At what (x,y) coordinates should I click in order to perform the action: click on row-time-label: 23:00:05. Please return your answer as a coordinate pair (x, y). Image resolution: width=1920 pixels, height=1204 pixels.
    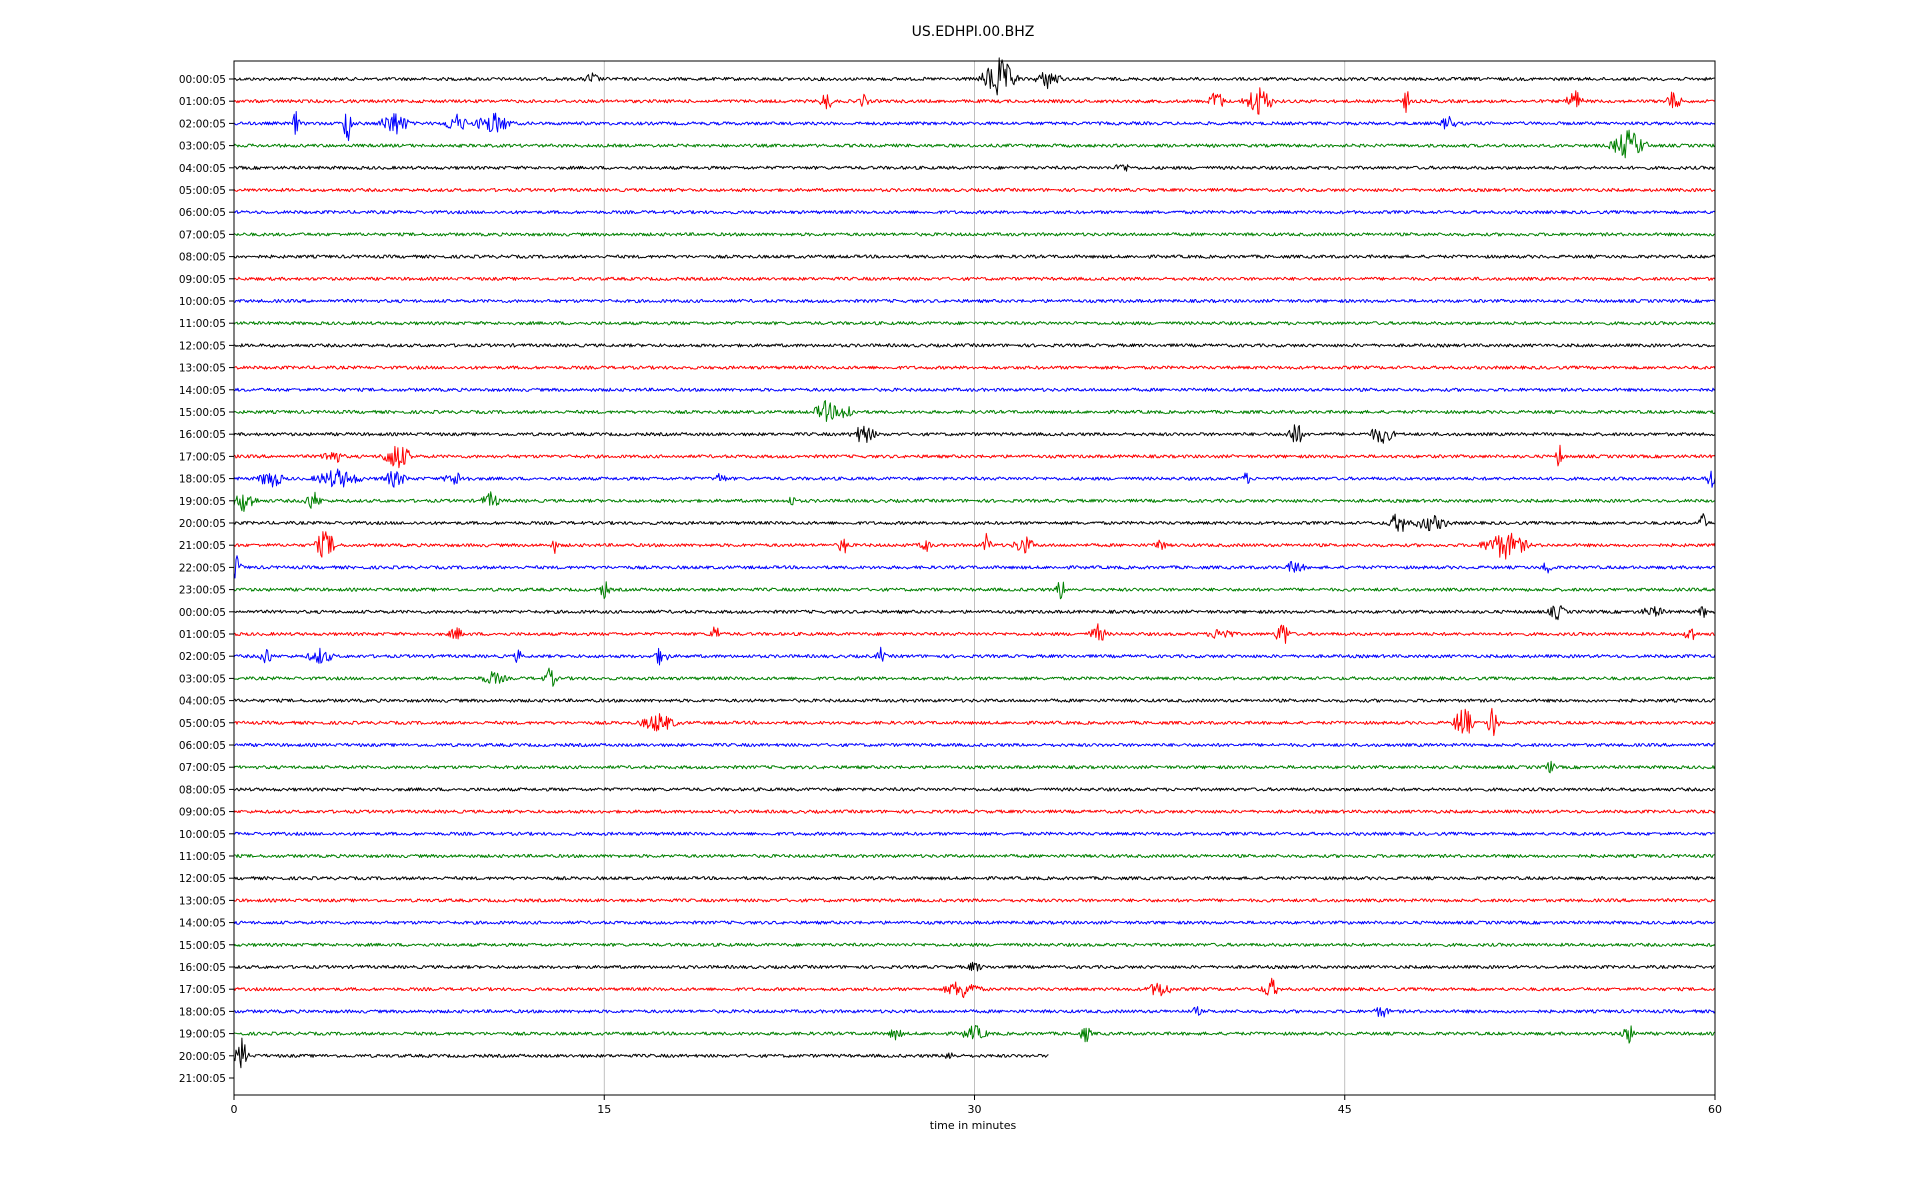
    Looking at the image, I should click on (202, 591).